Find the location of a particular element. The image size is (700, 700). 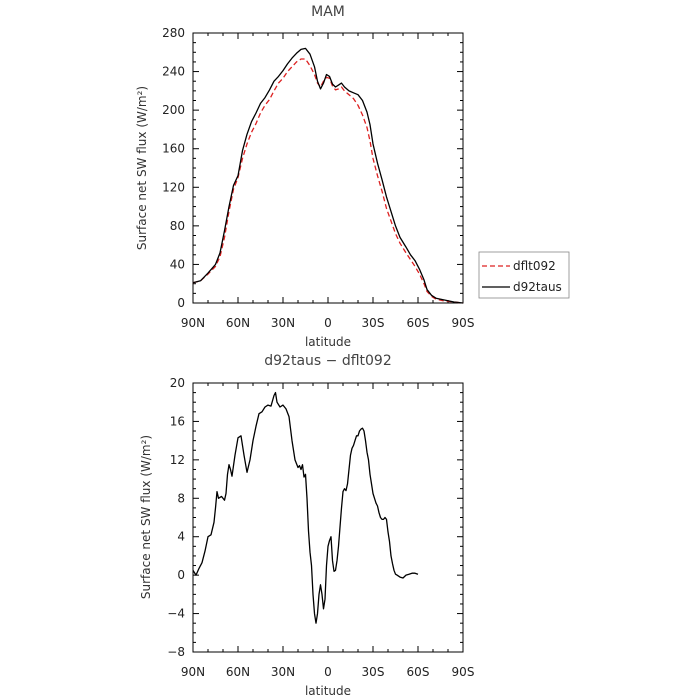

bottom-x-tick-label: 30N is located at coordinates (283, 672).